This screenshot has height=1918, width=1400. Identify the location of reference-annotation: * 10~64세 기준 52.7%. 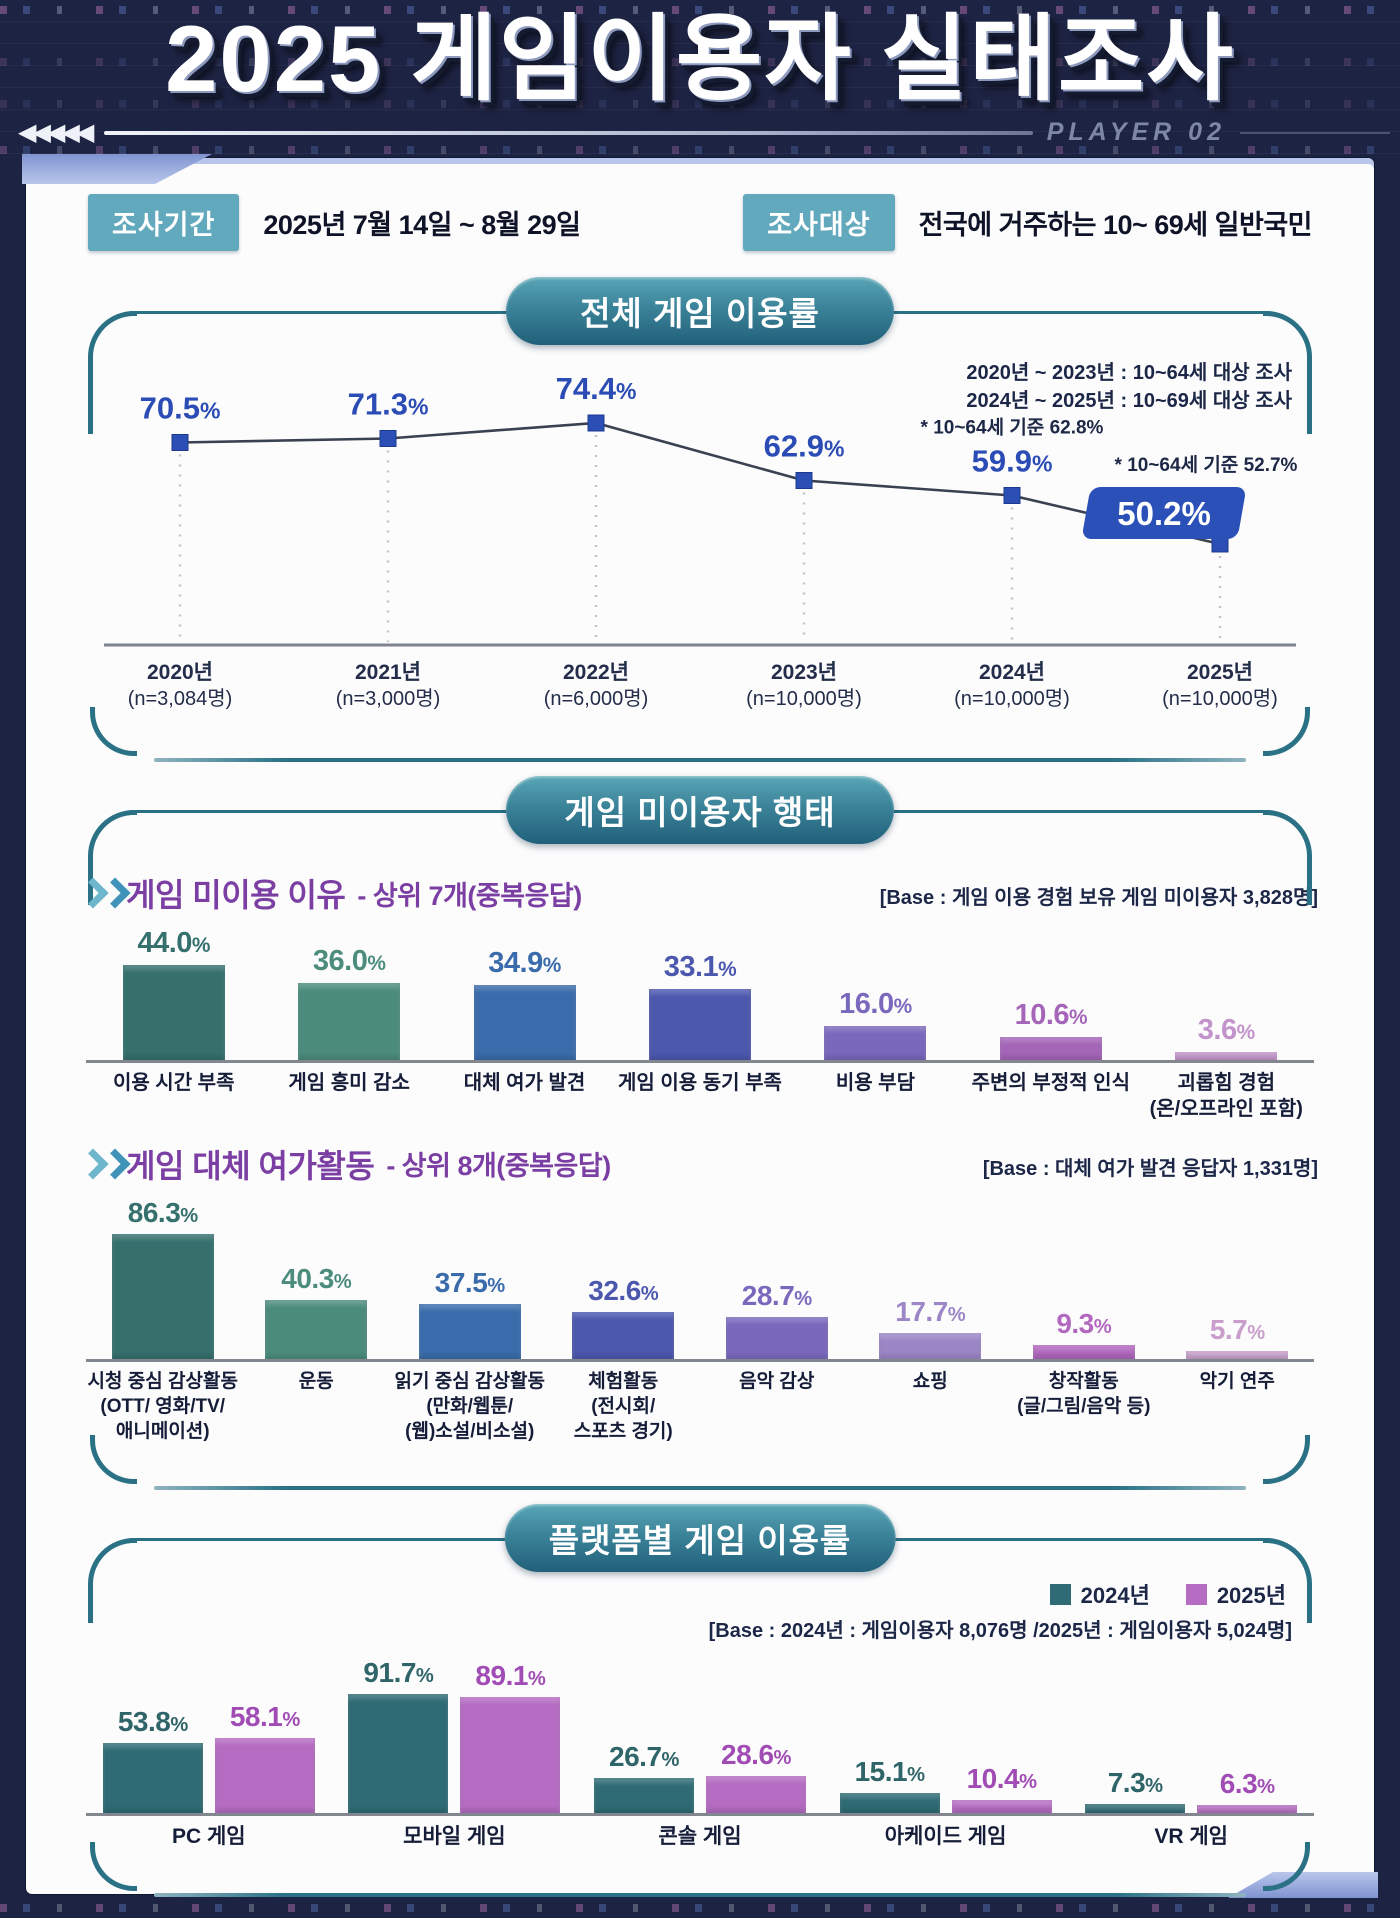
(1206, 465).